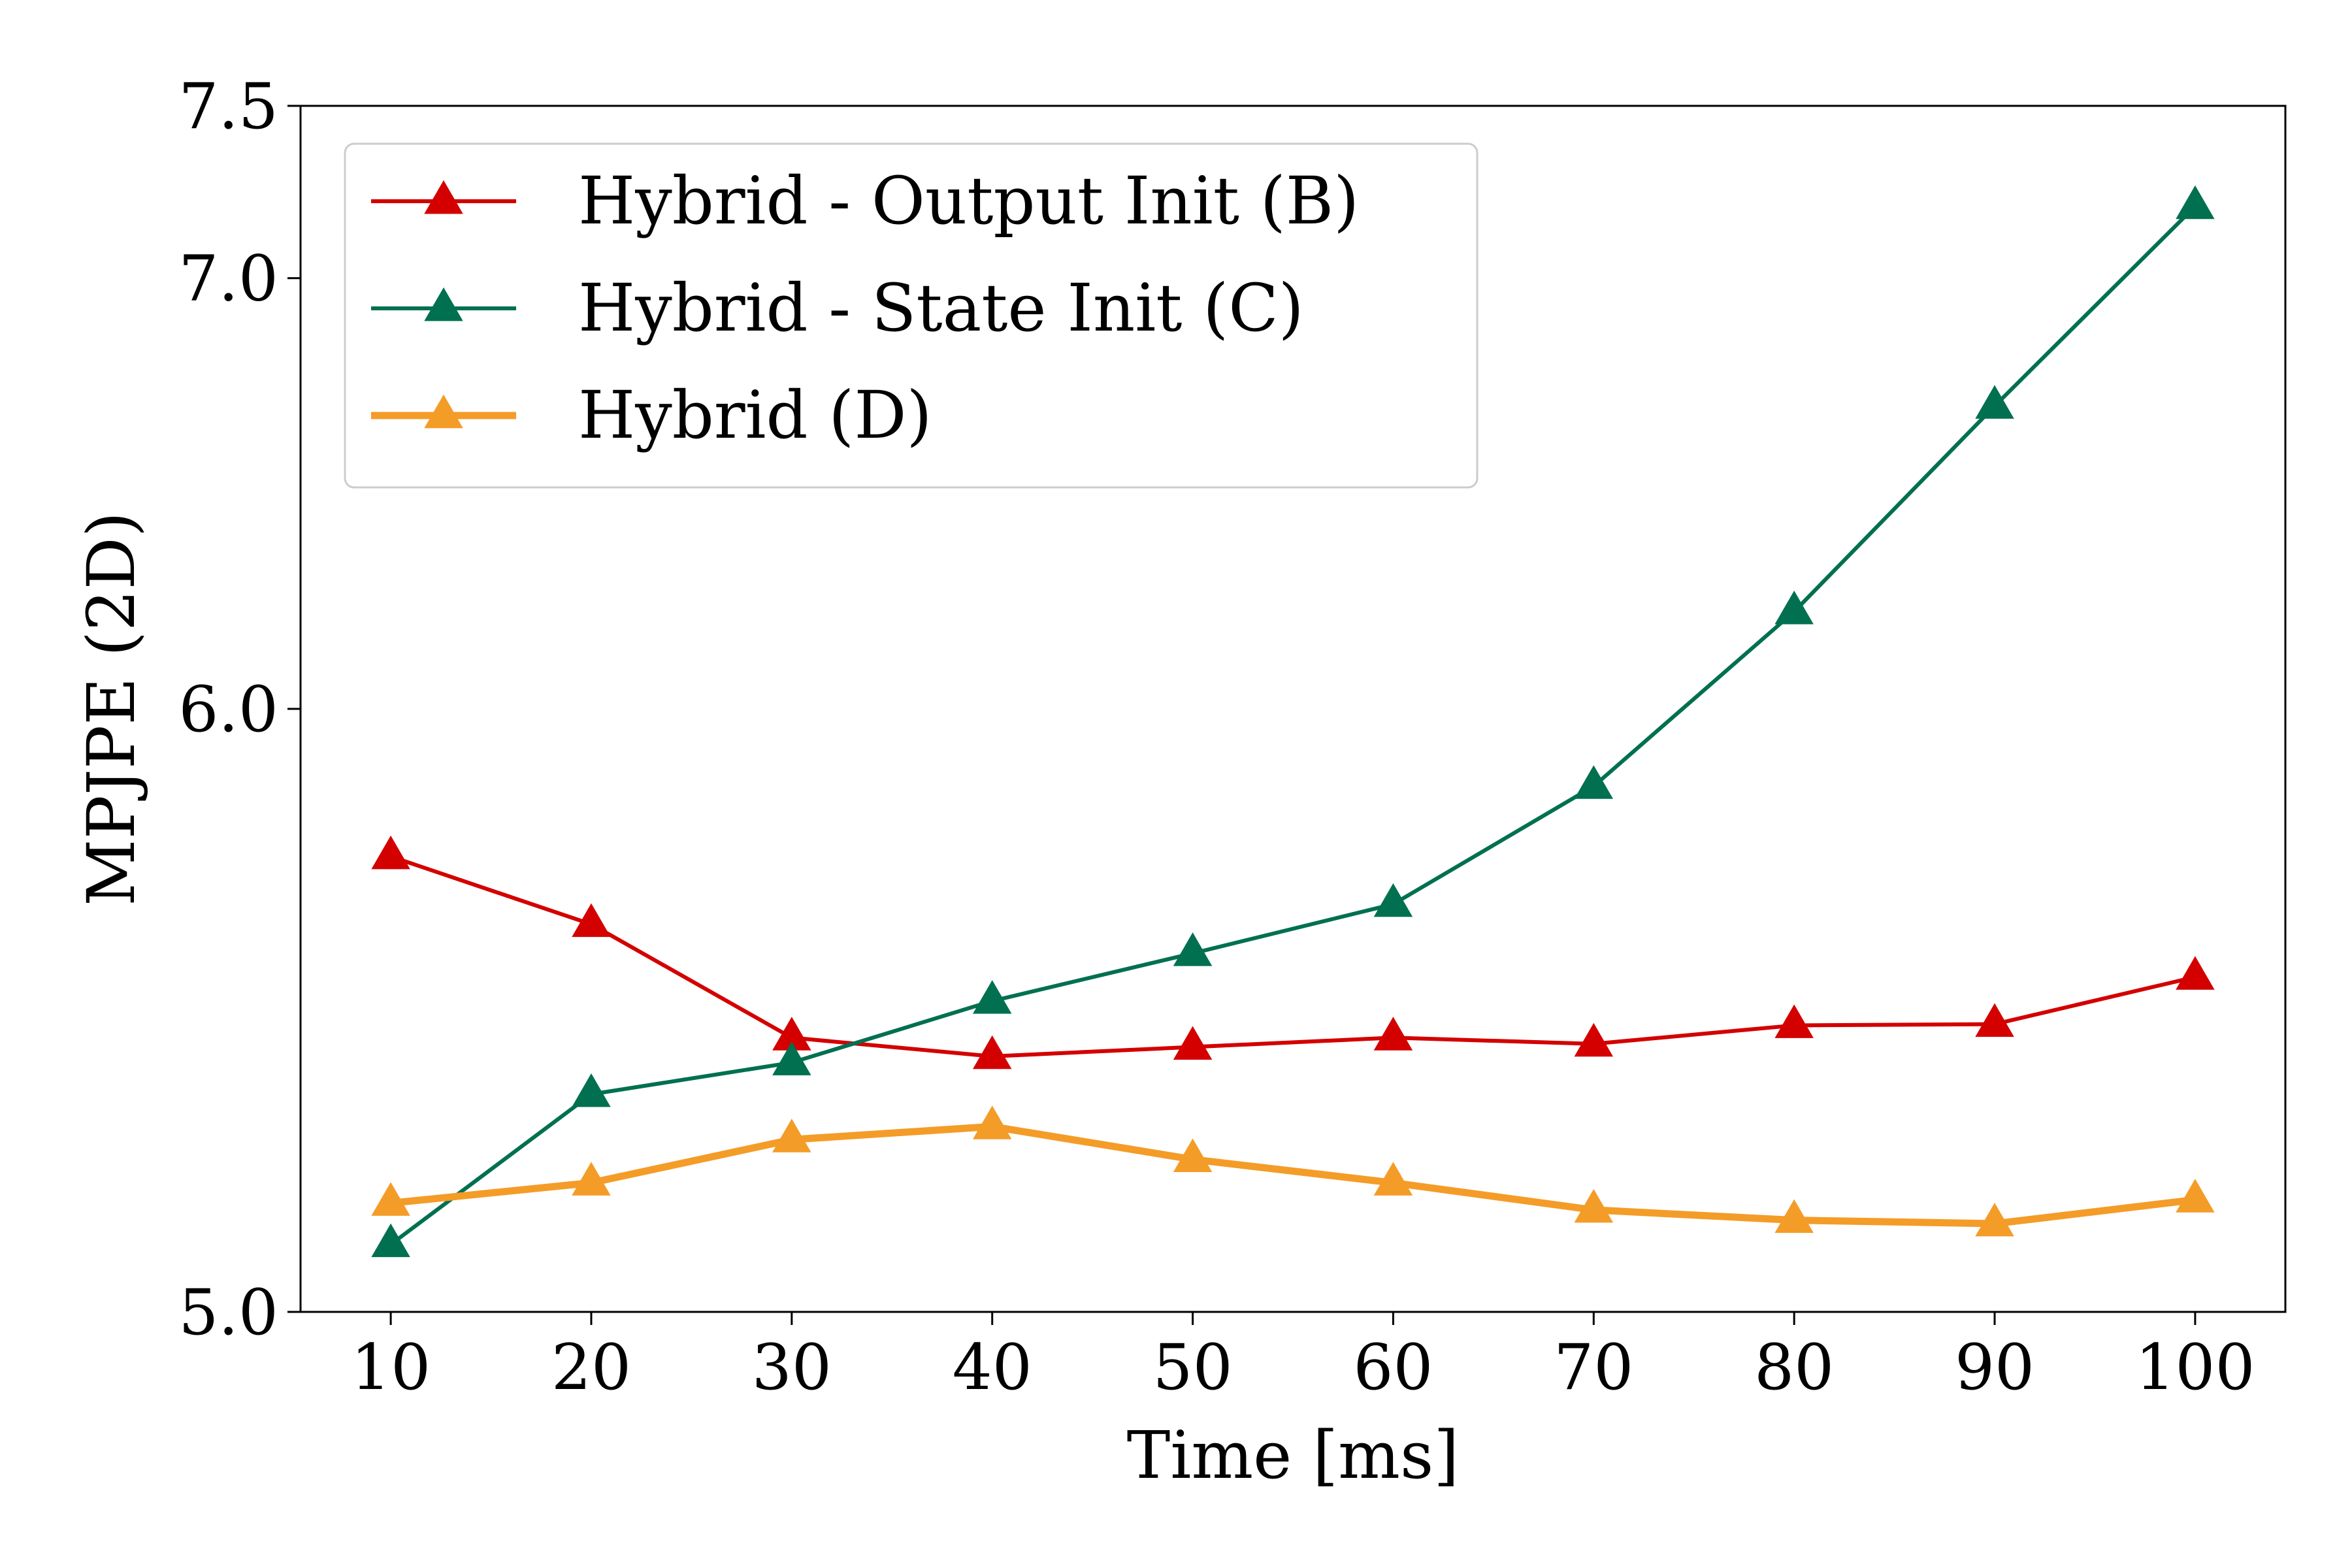  What do you see at coordinates (1303, 1358) in the screenshot?
I see `x-axis-ticks: 10 20 30 40 50 60 70 80 90 100` at bounding box center [1303, 1358].